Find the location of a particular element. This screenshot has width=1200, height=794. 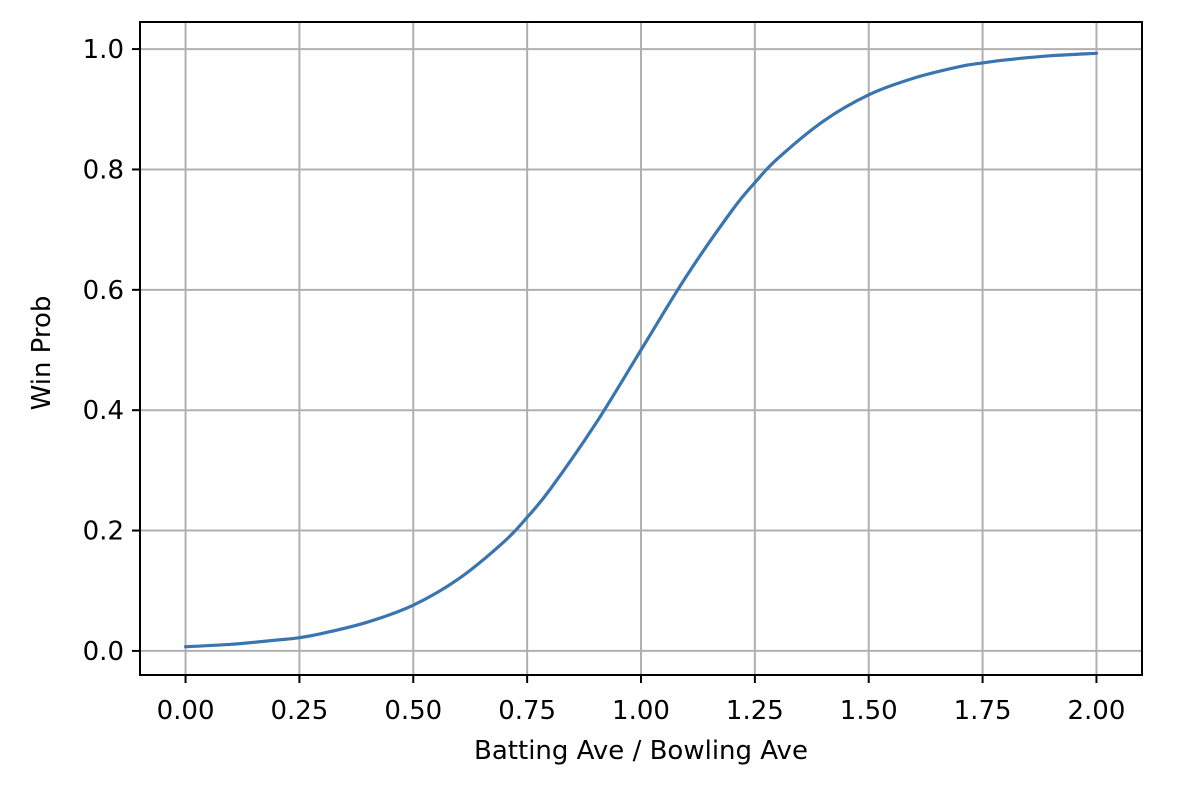

x-tick-label: 0.25 is located at coordinates (299, 711).